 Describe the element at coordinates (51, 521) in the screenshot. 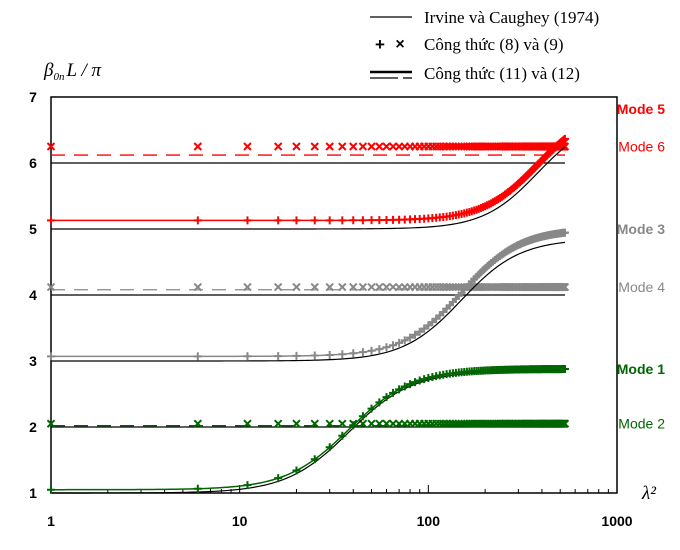

I see `x-tick-label: 1` at that location.